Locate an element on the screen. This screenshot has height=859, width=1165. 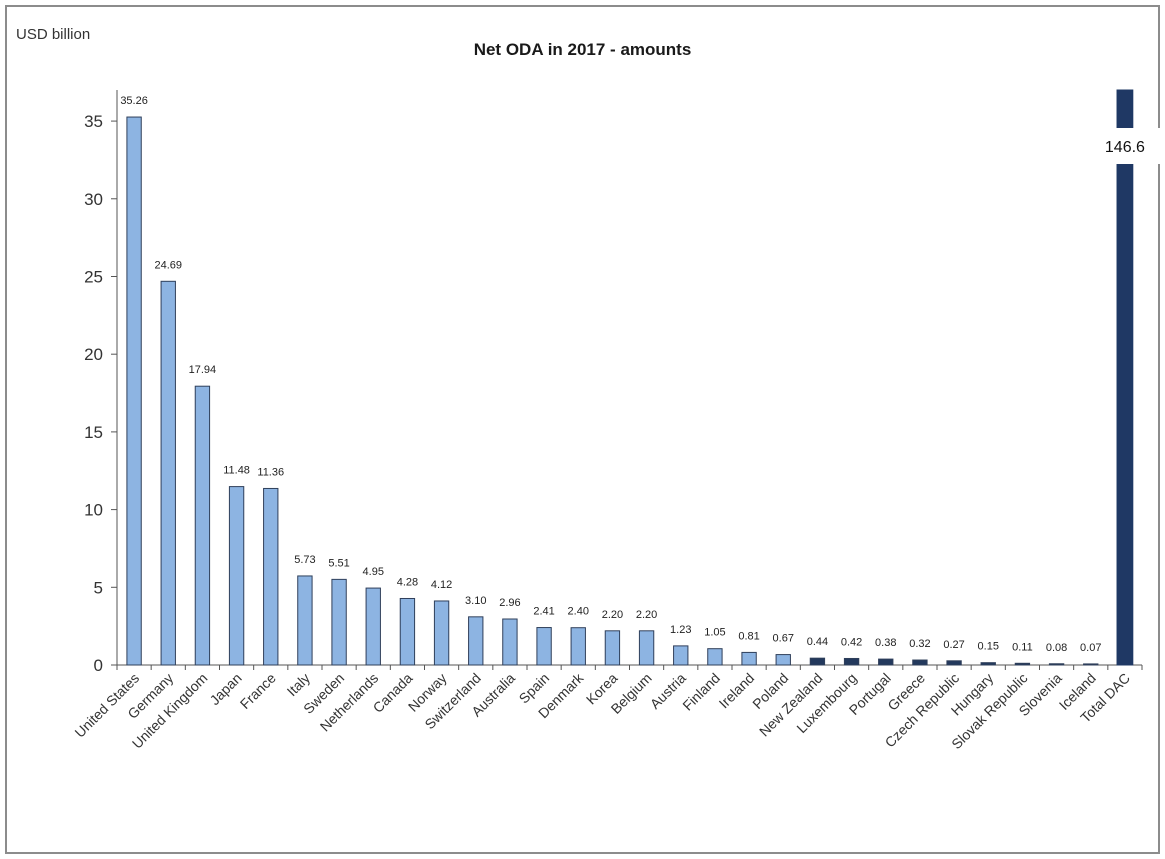
bar-ireland is located at coordinates (749, 658).